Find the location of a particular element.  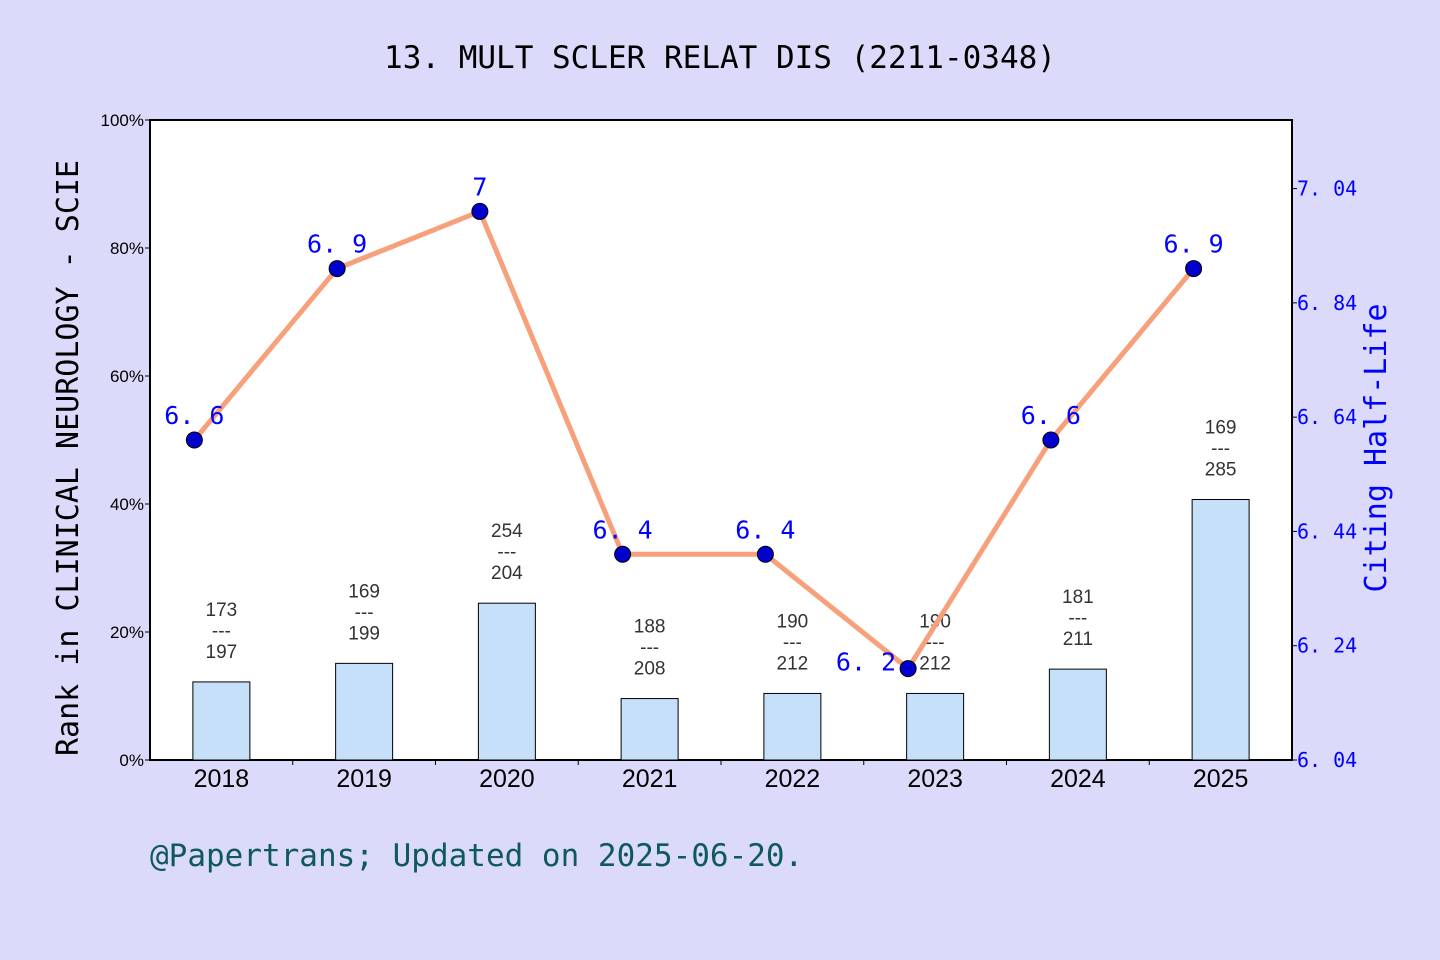

bar-rank-label: 190 is located at coordinates (793, 621).